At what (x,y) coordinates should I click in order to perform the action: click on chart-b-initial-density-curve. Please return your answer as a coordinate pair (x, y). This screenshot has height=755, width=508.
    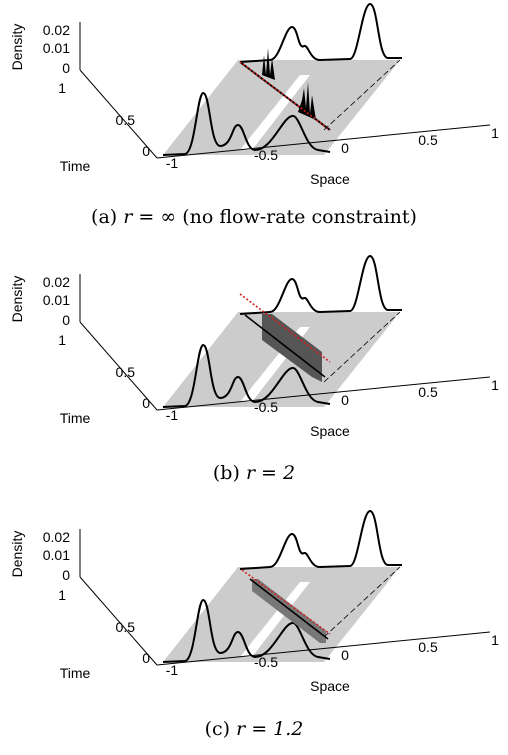
    Looking at the image, I should click on (246, 375).